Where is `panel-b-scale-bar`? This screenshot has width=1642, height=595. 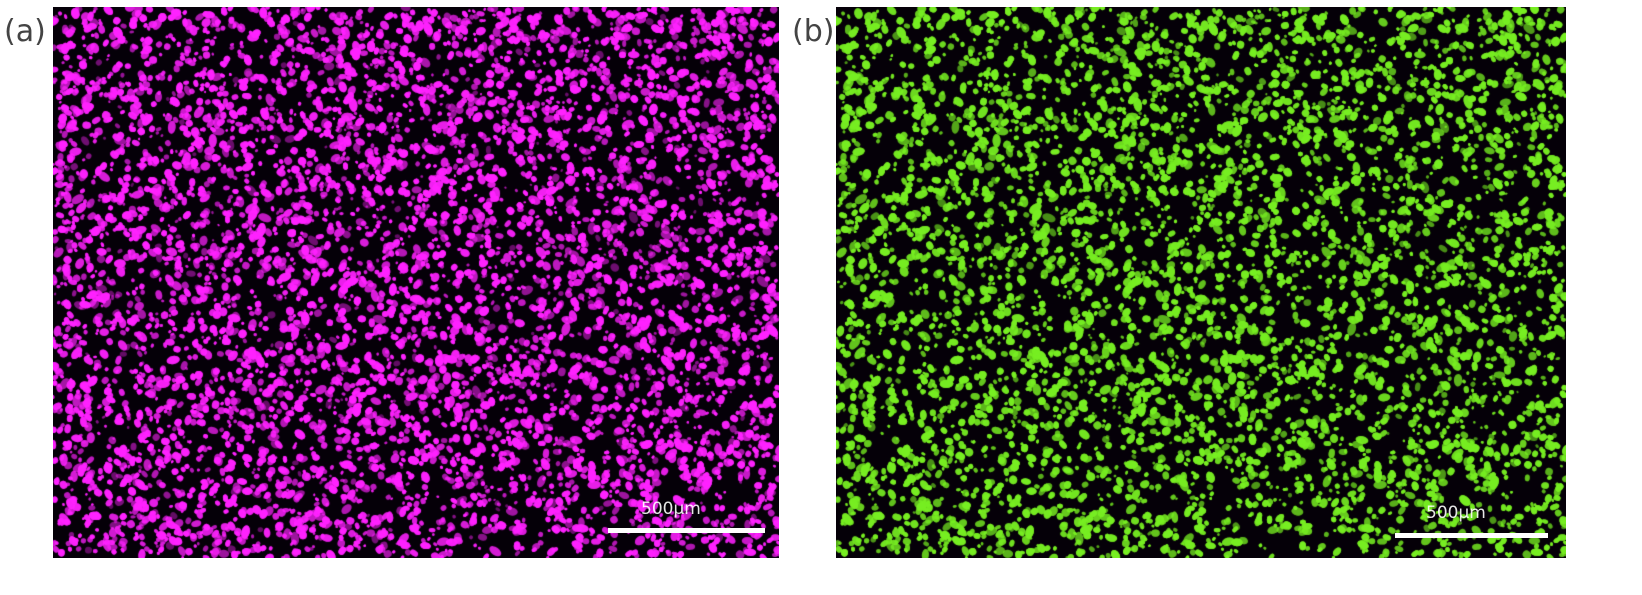
panel-b-scale-bar is located at coordinates (1471, 535).